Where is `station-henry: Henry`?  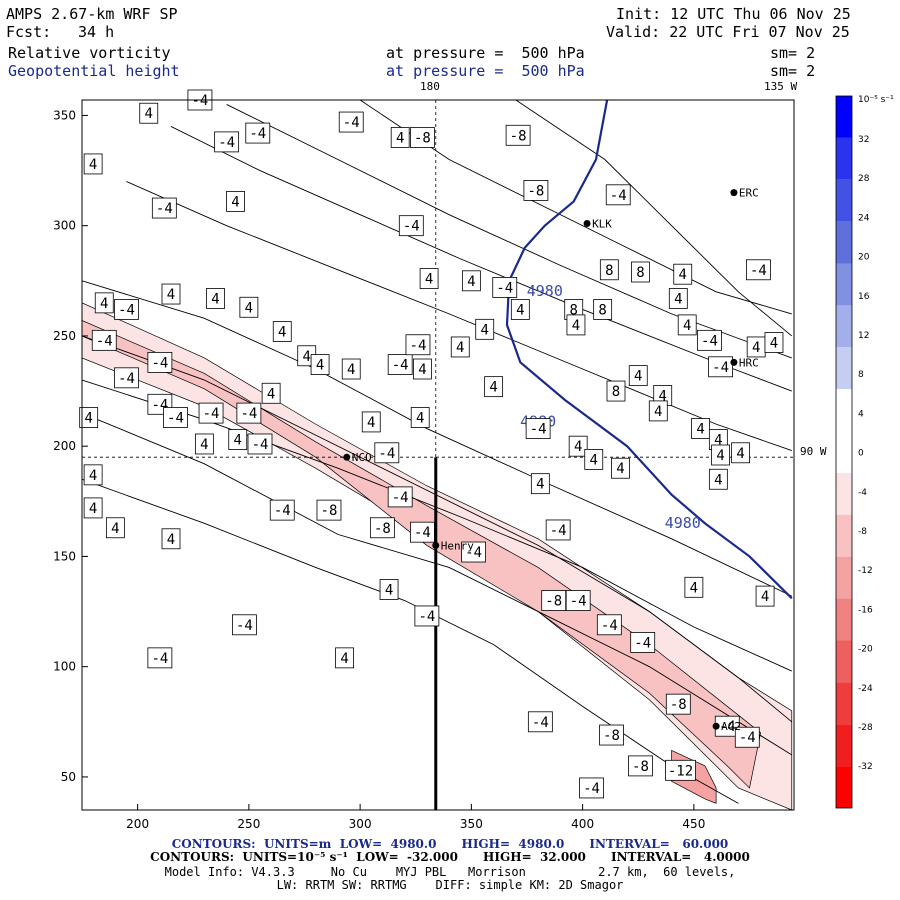
station-henry: Henry is located at coordinates (453, 545).